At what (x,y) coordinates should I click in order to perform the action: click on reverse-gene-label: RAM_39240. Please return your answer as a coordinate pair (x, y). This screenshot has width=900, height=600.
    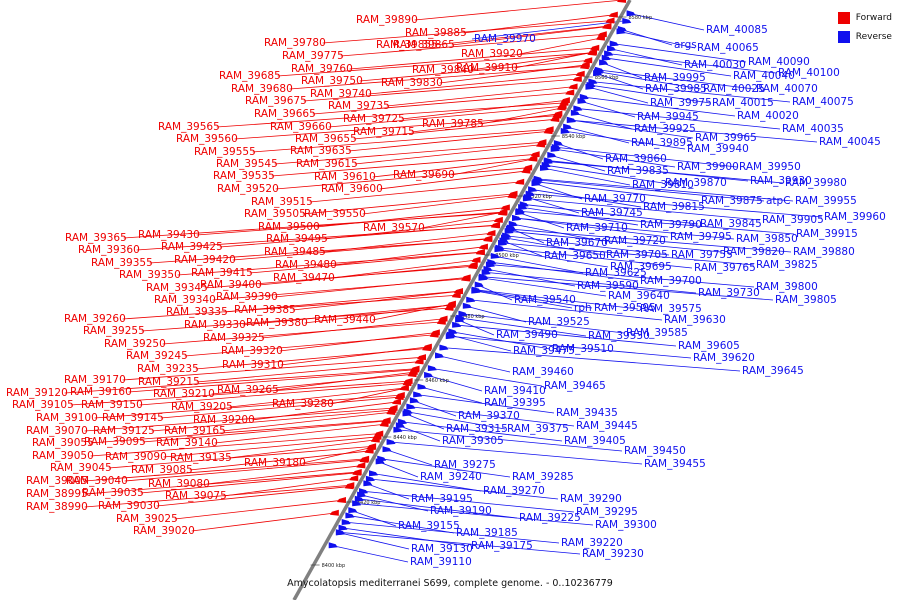
    Looking at the image, I should click on (451, 477).